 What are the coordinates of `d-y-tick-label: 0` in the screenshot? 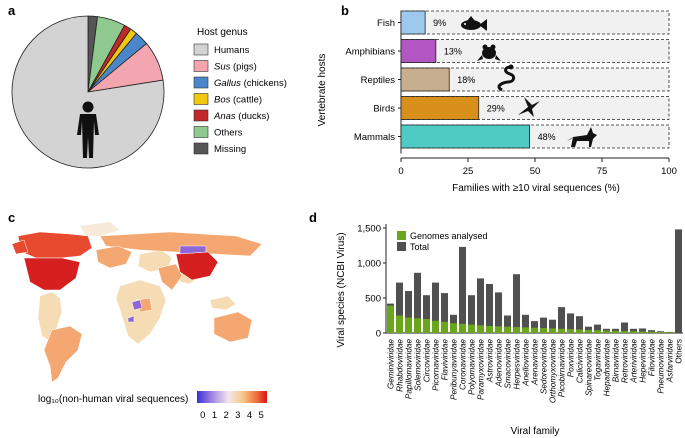 It's located at (378, 334).